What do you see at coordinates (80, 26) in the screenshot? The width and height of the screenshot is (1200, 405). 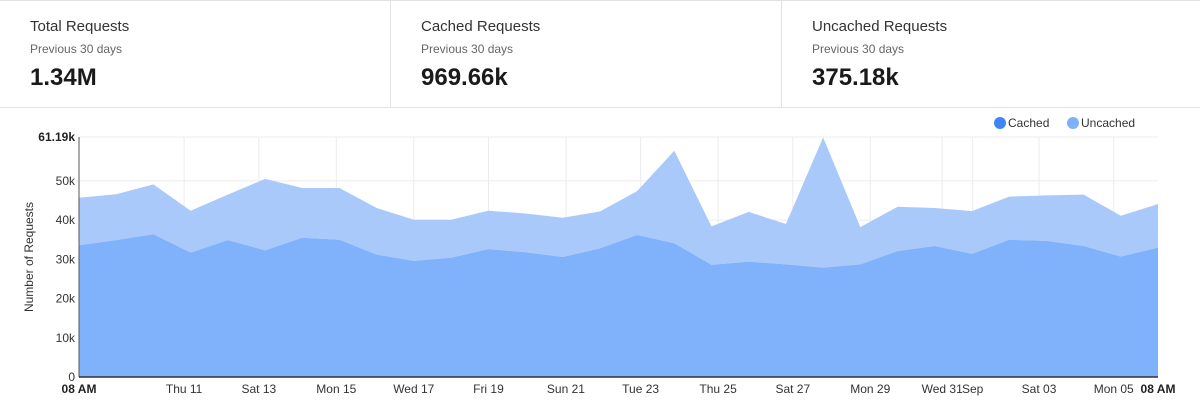 I see `stat-title: Total Requests` at bounding box center [80, 26].